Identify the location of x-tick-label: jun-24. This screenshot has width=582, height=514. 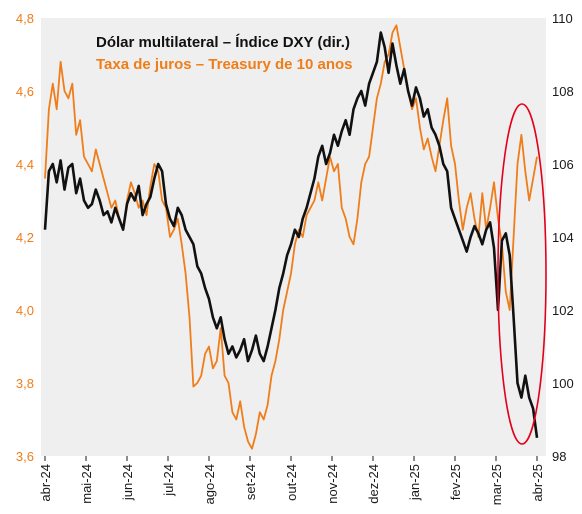
(127, 482).